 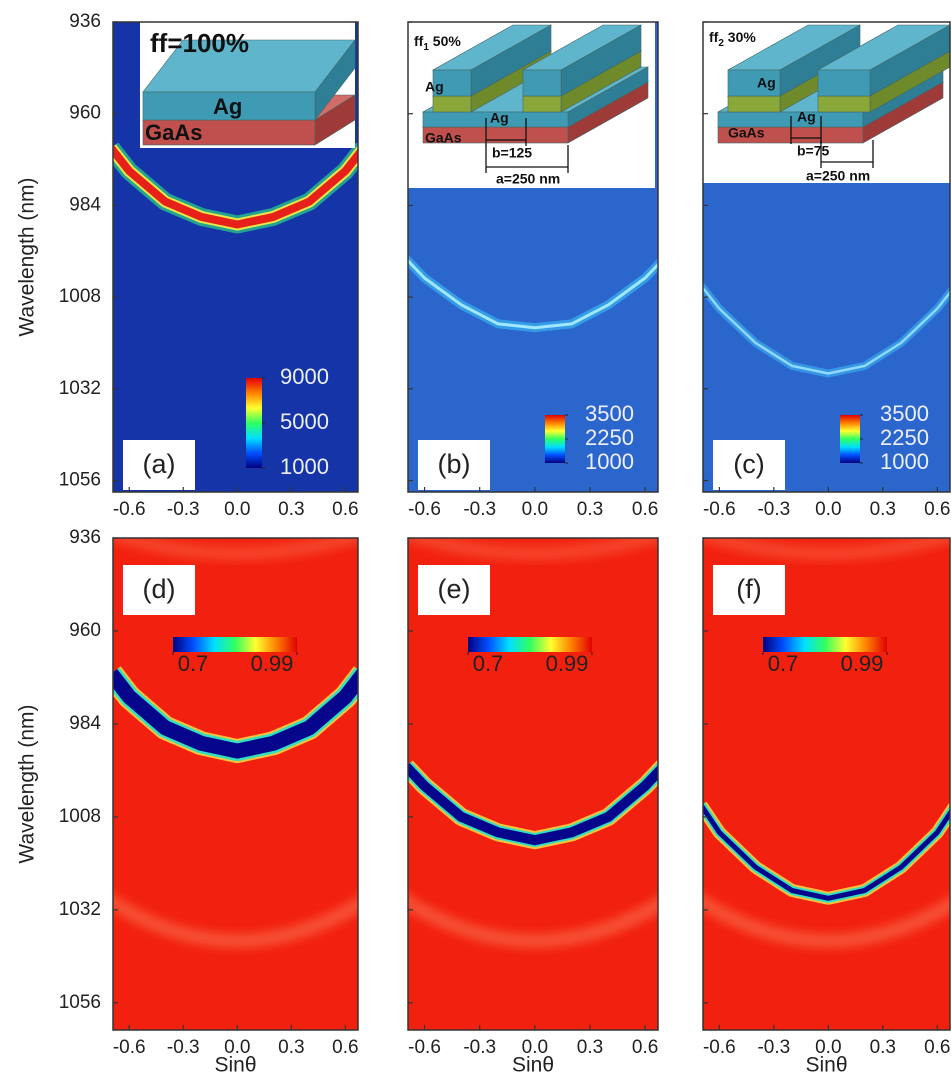 What do you see at coordinates (199, 43) in the screenshot?
I see `inset-title-part: ff=100%` at bounding box center [199, 43].